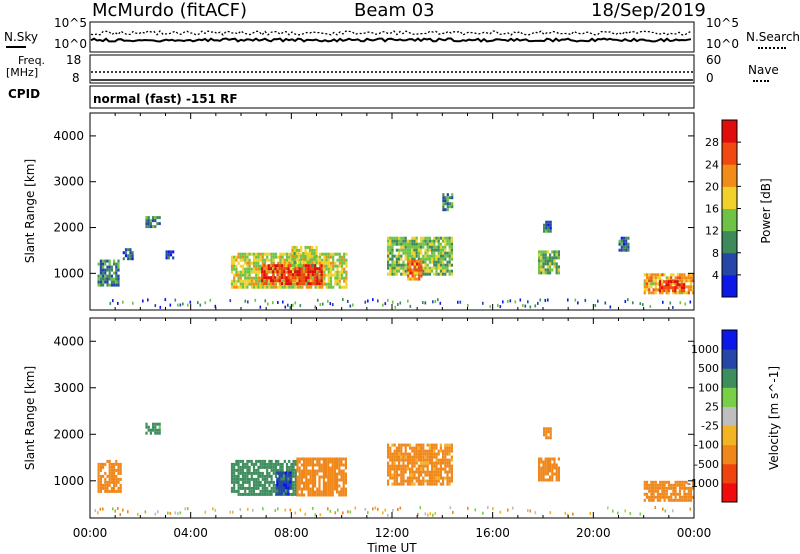 This screenshot has height=554, width=800. Describe the element at coordinates (392, 37) in the screenshot. I see `noise-panel-frame` at that location.